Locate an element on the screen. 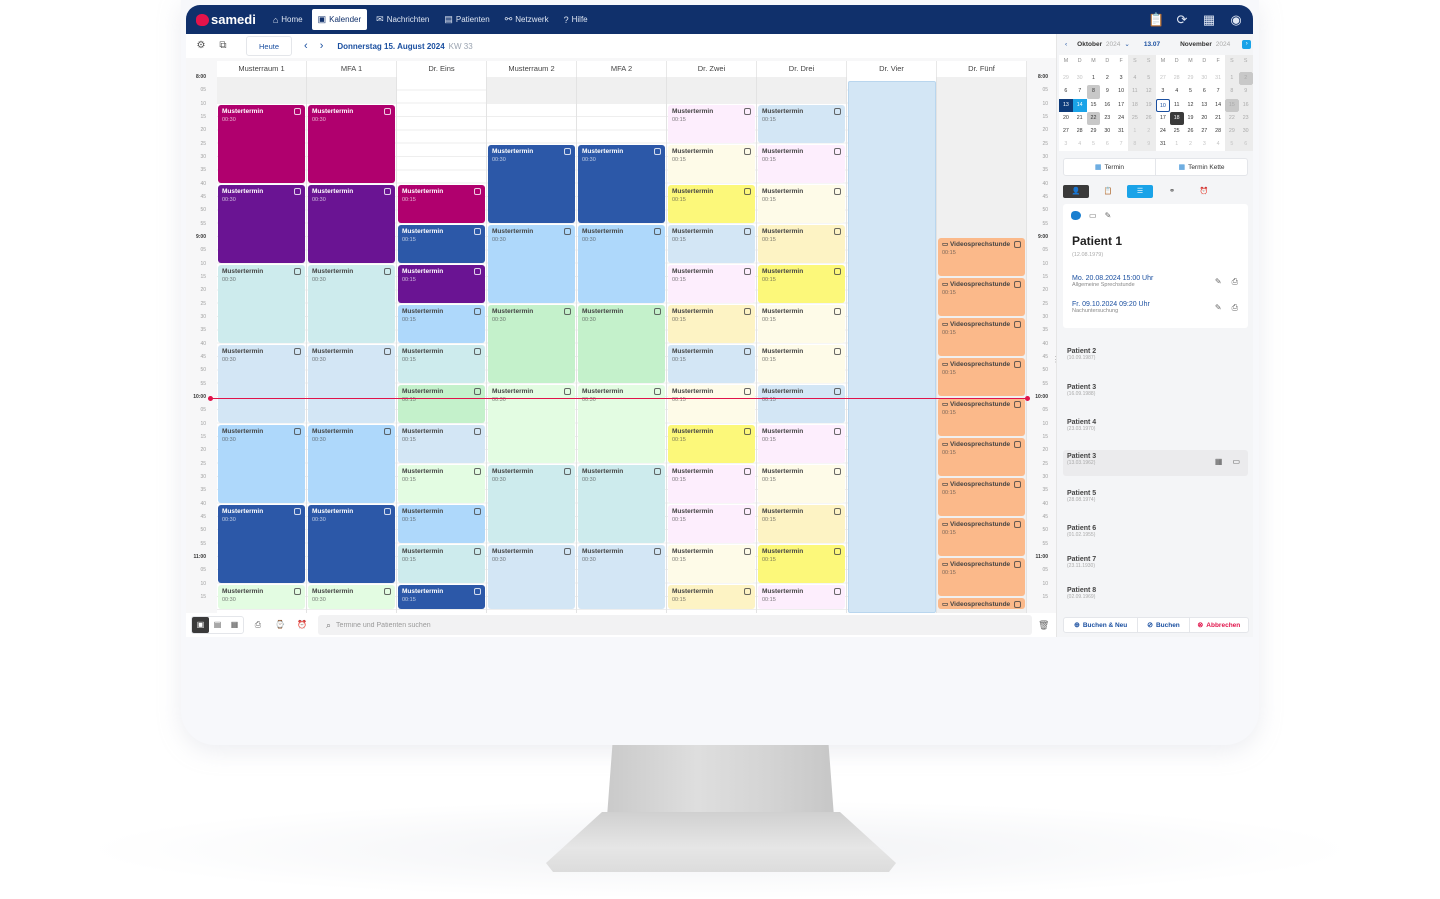 The width and height of the screenshot is (1440, 899). patient-list-item: Patient 3 (13.03.1962) ▦ ▭ is located at coordinates (1155, 463).